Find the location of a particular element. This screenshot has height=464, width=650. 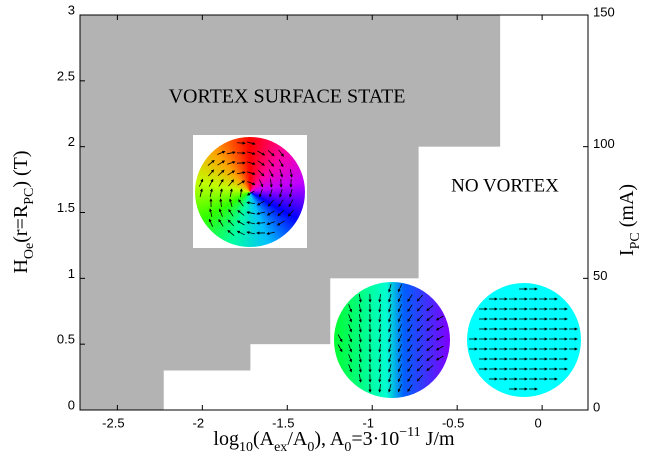

disc-fill is located at coordinates (250, 192).